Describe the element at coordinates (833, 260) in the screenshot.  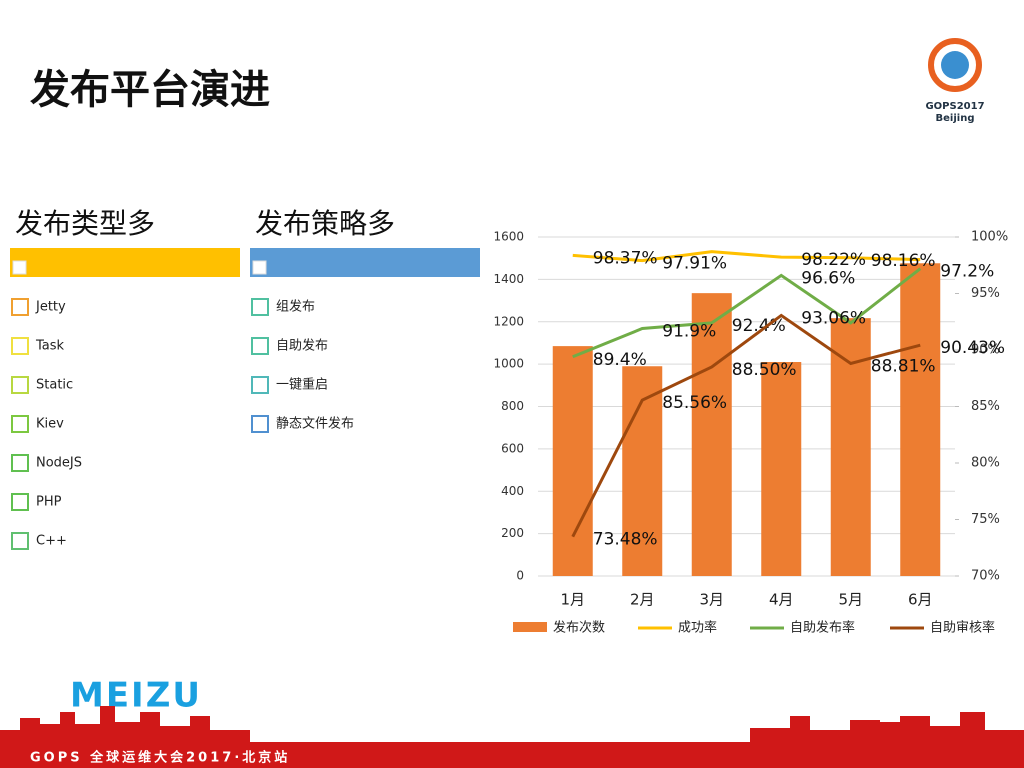
I see `value-label: 98.22%` at that location.